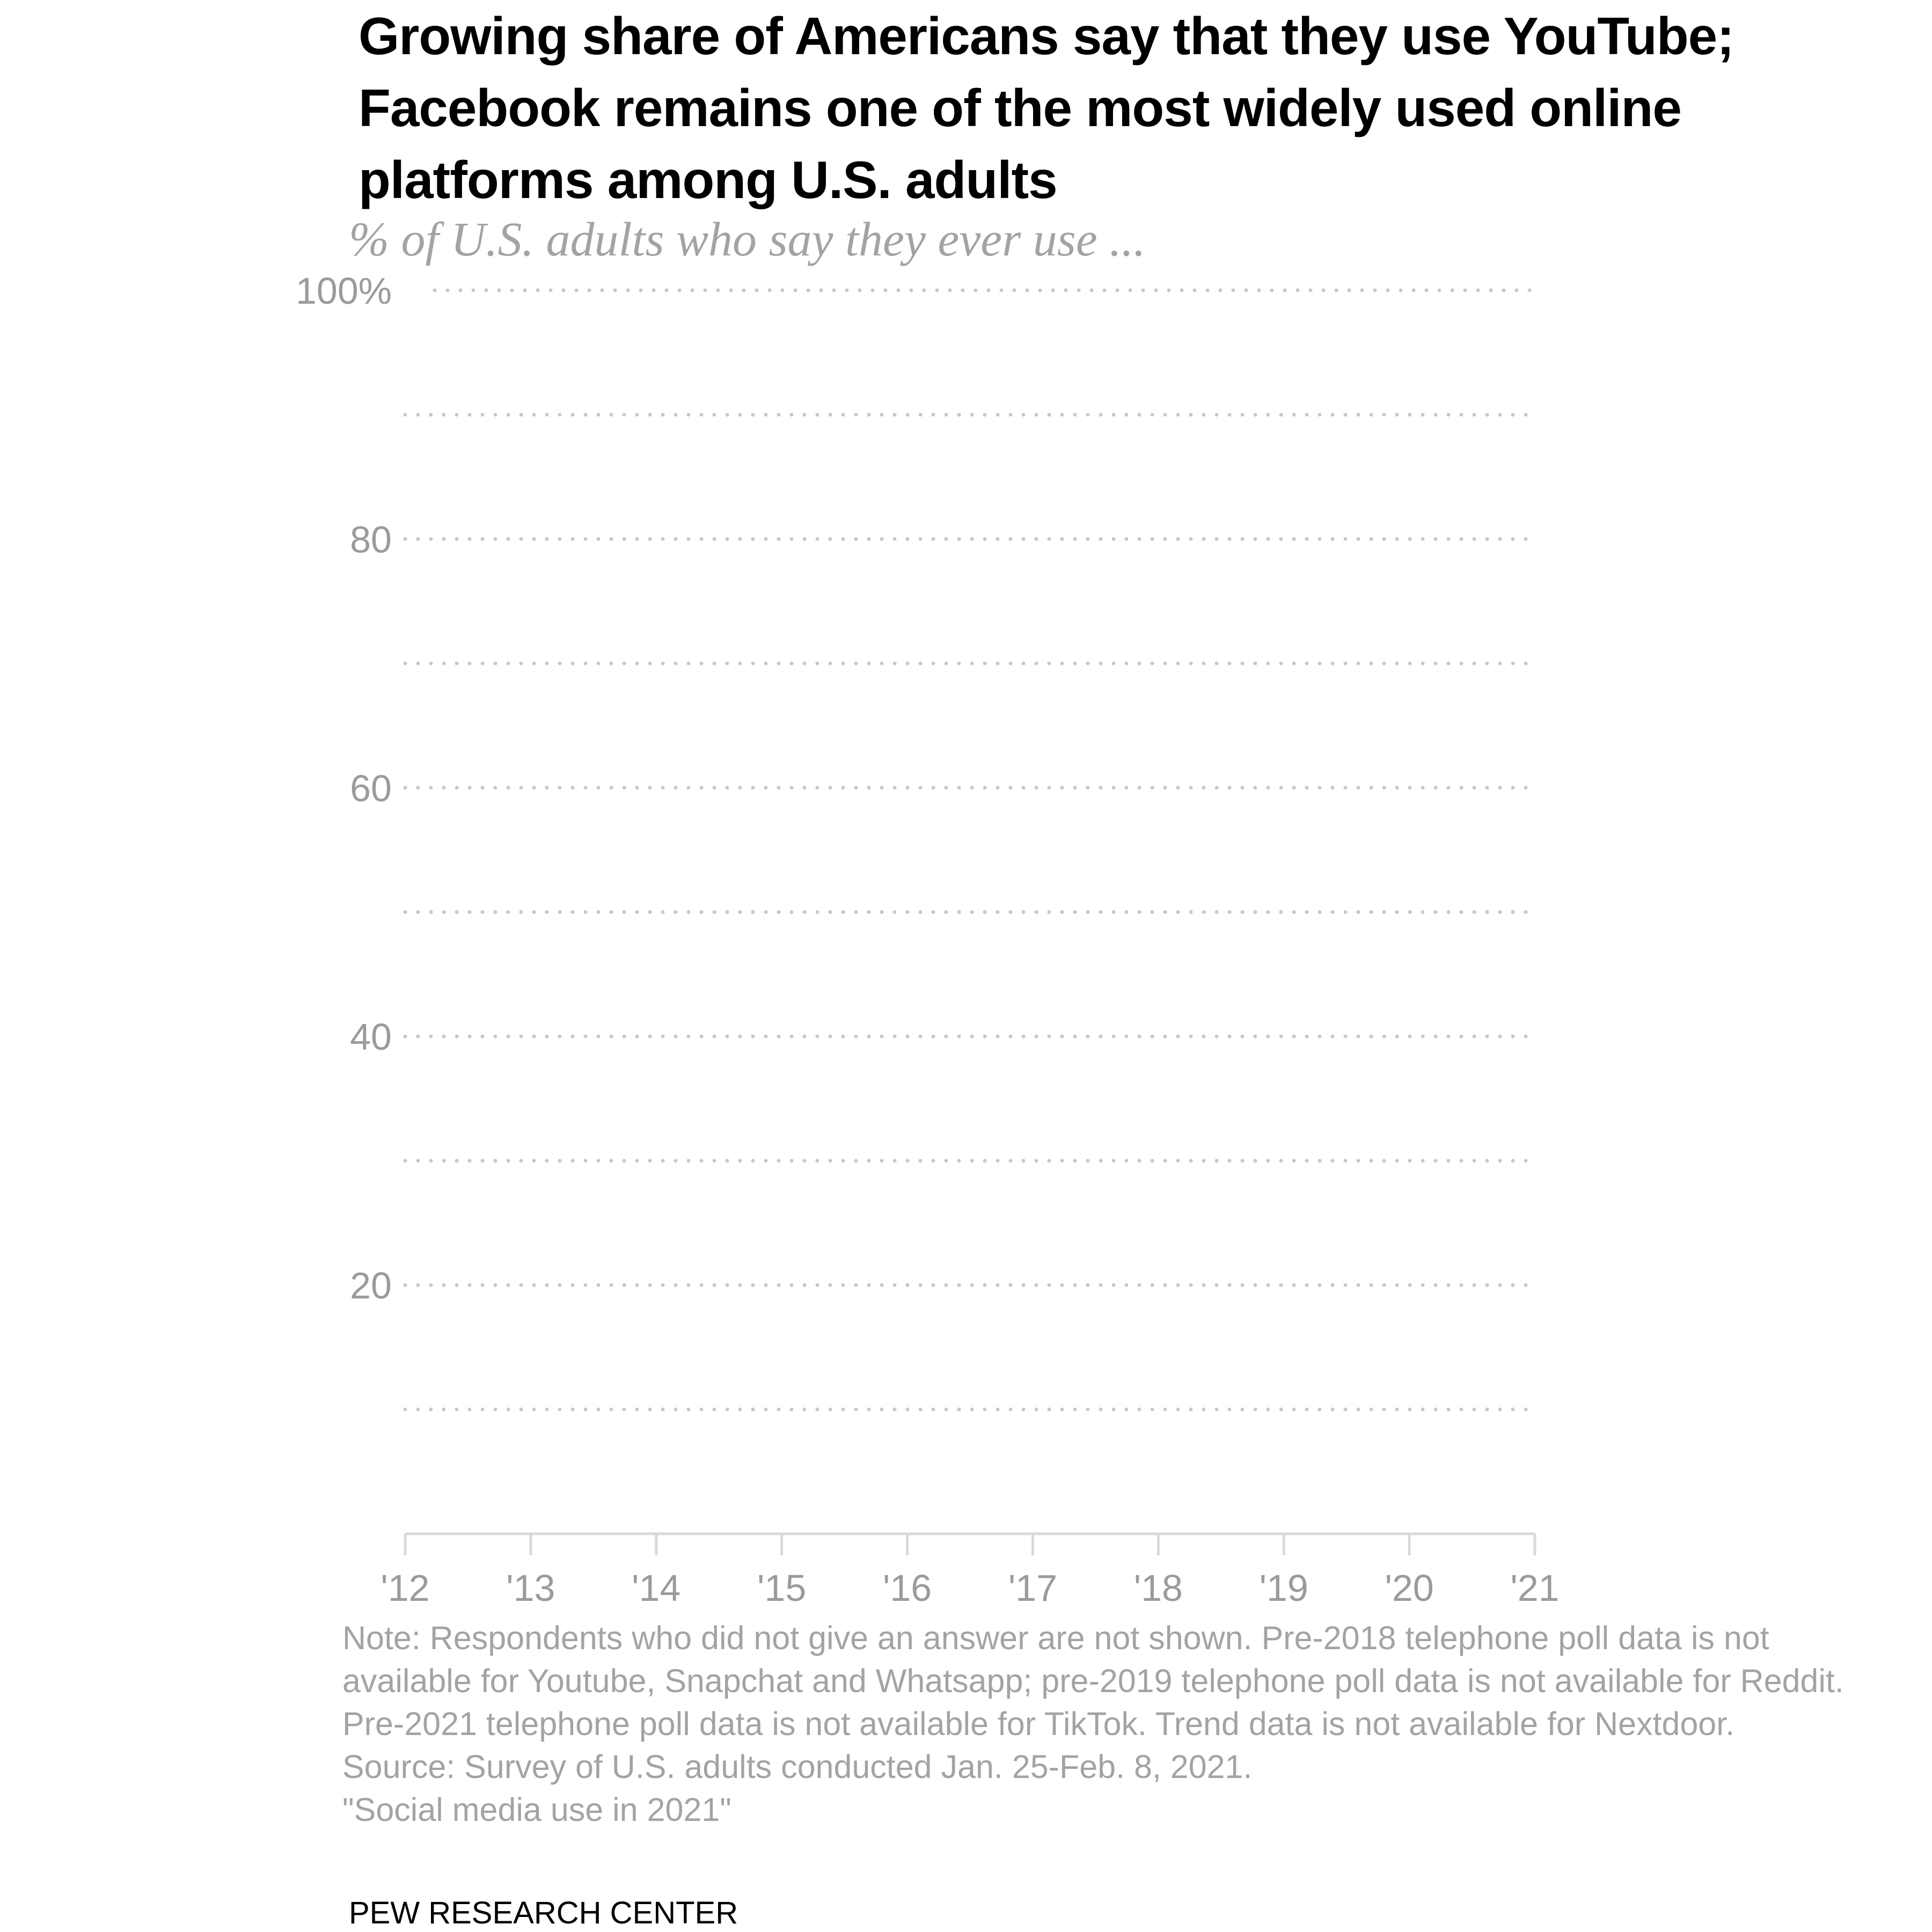 Image resolution: width=1932 pixels, height=1932 pixels. Describe the element at coordinates (1032, 1588) in the screenshot. I see `x-tick-label-2017: '17` at that location.